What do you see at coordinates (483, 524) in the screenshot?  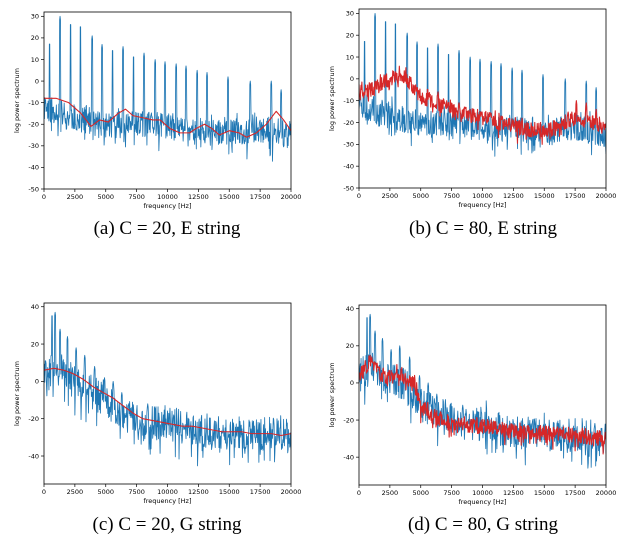 I see `subfigure-caption: (d) C = 80, G string` at bounding box center [483, 524].